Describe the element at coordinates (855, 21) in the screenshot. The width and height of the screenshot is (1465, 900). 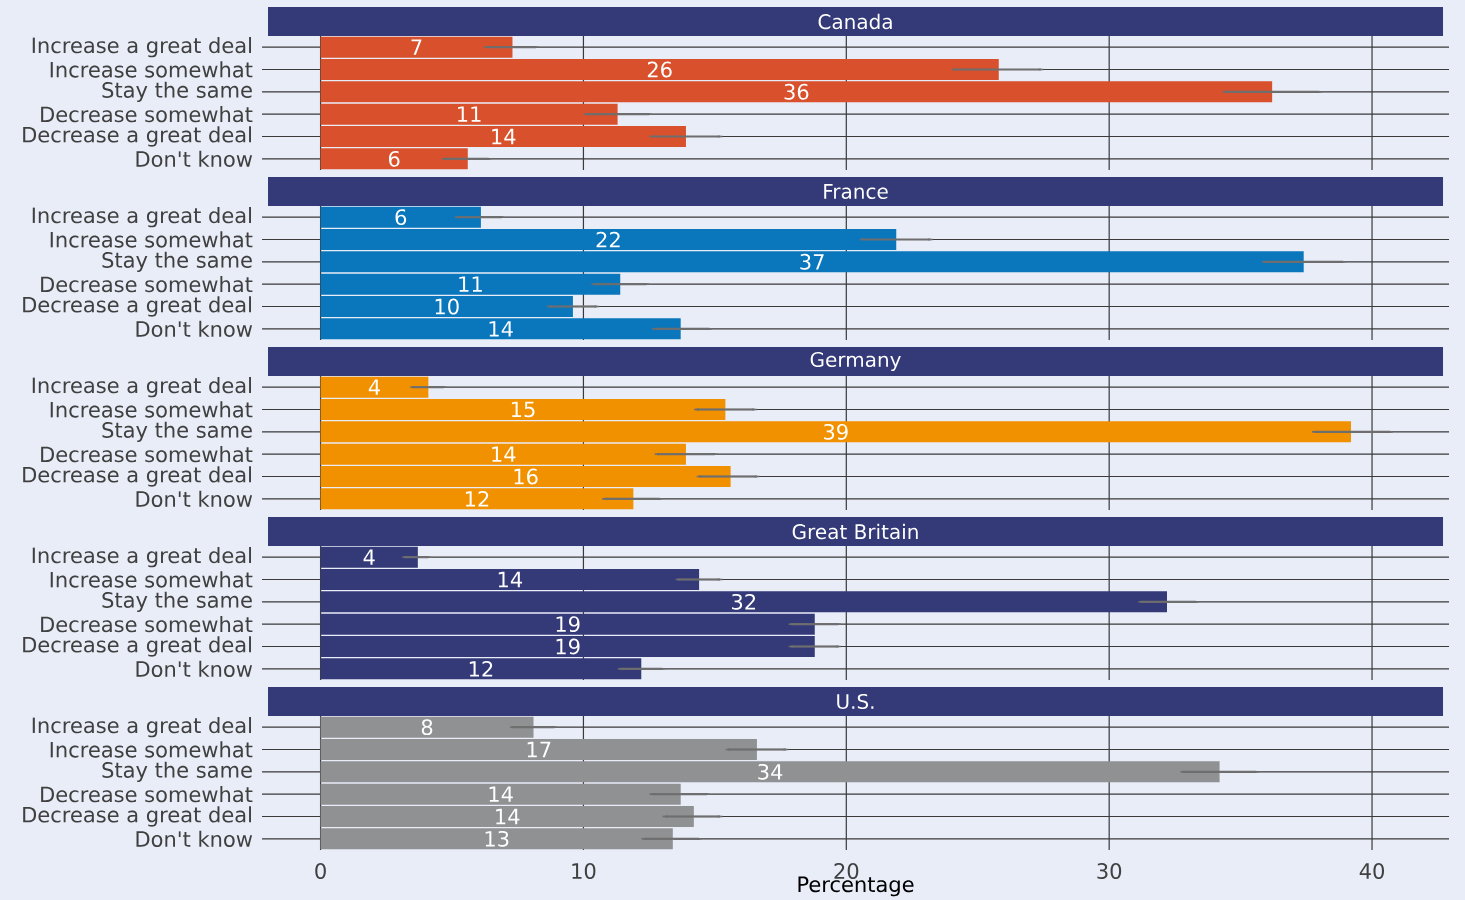
I see `chart-title: Canada` at that location.